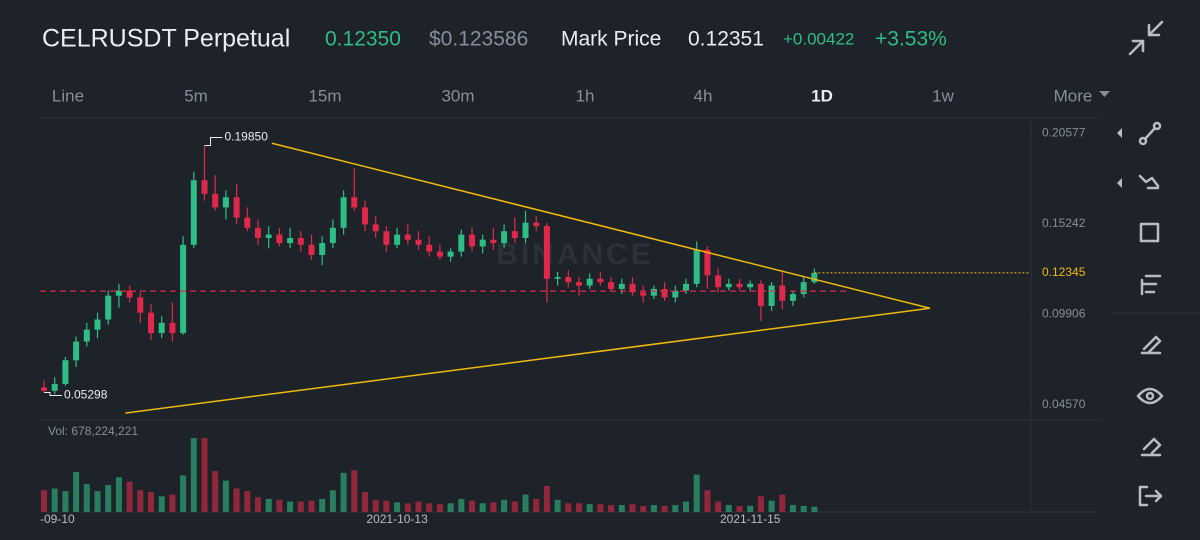 This screenshot has height=540, width=1200. I want to click on change-pct: +3.53%, so click(911, 39).